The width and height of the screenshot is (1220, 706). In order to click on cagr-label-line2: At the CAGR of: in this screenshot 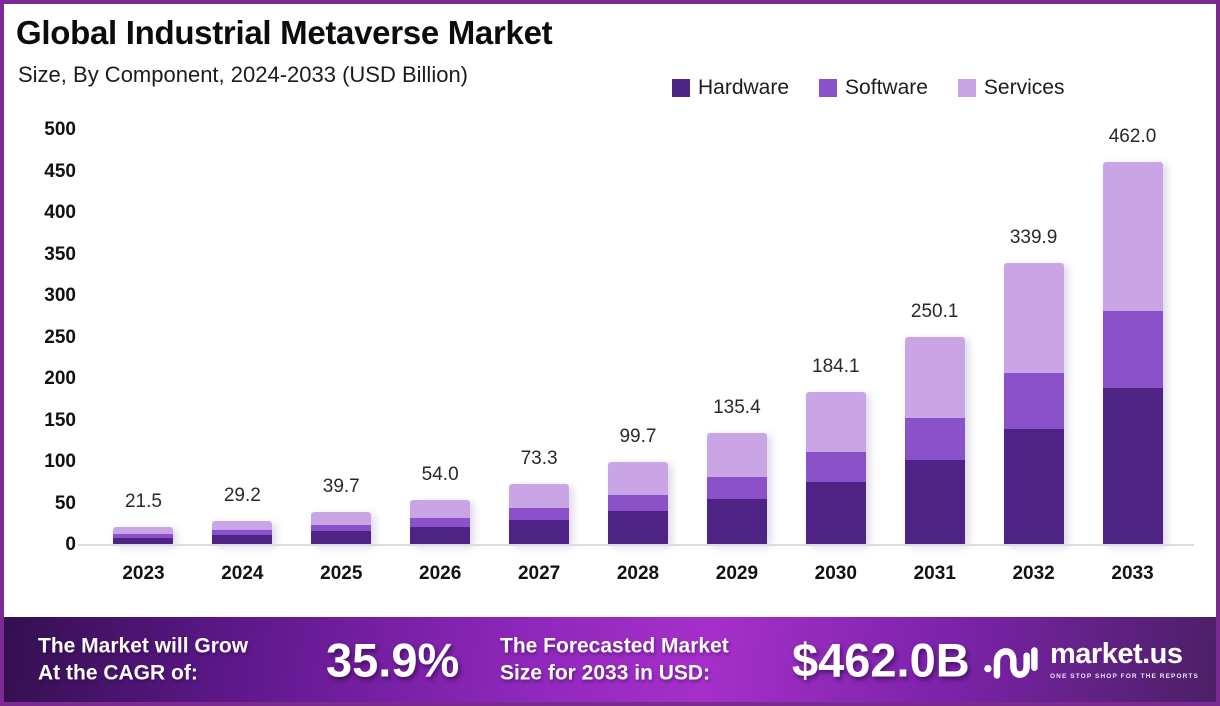, I will do `click(118, 673)`.